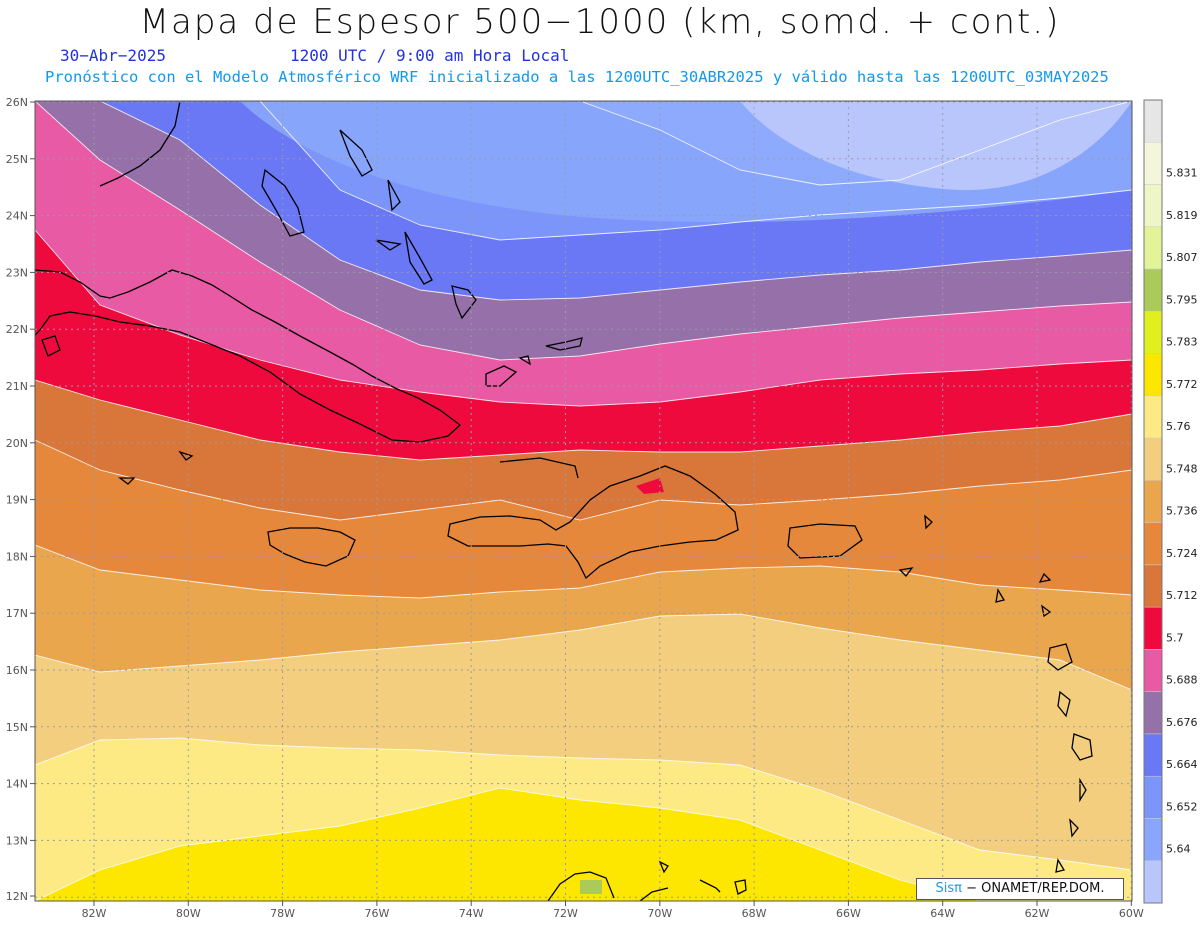  I want to click on colorbar-frame, so click(1153, 501).